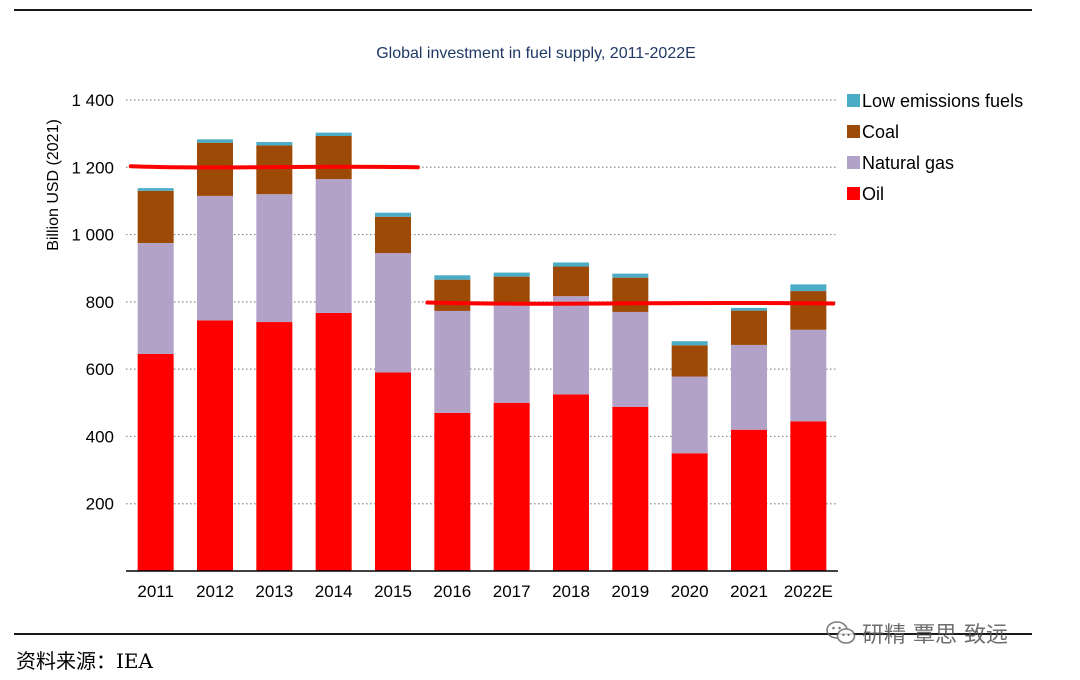 This screenshot has width=1080, height=680. Describe the element at coordinates (512, 591) in the screenshot. I see `x-tick-label: 2017` at that location.